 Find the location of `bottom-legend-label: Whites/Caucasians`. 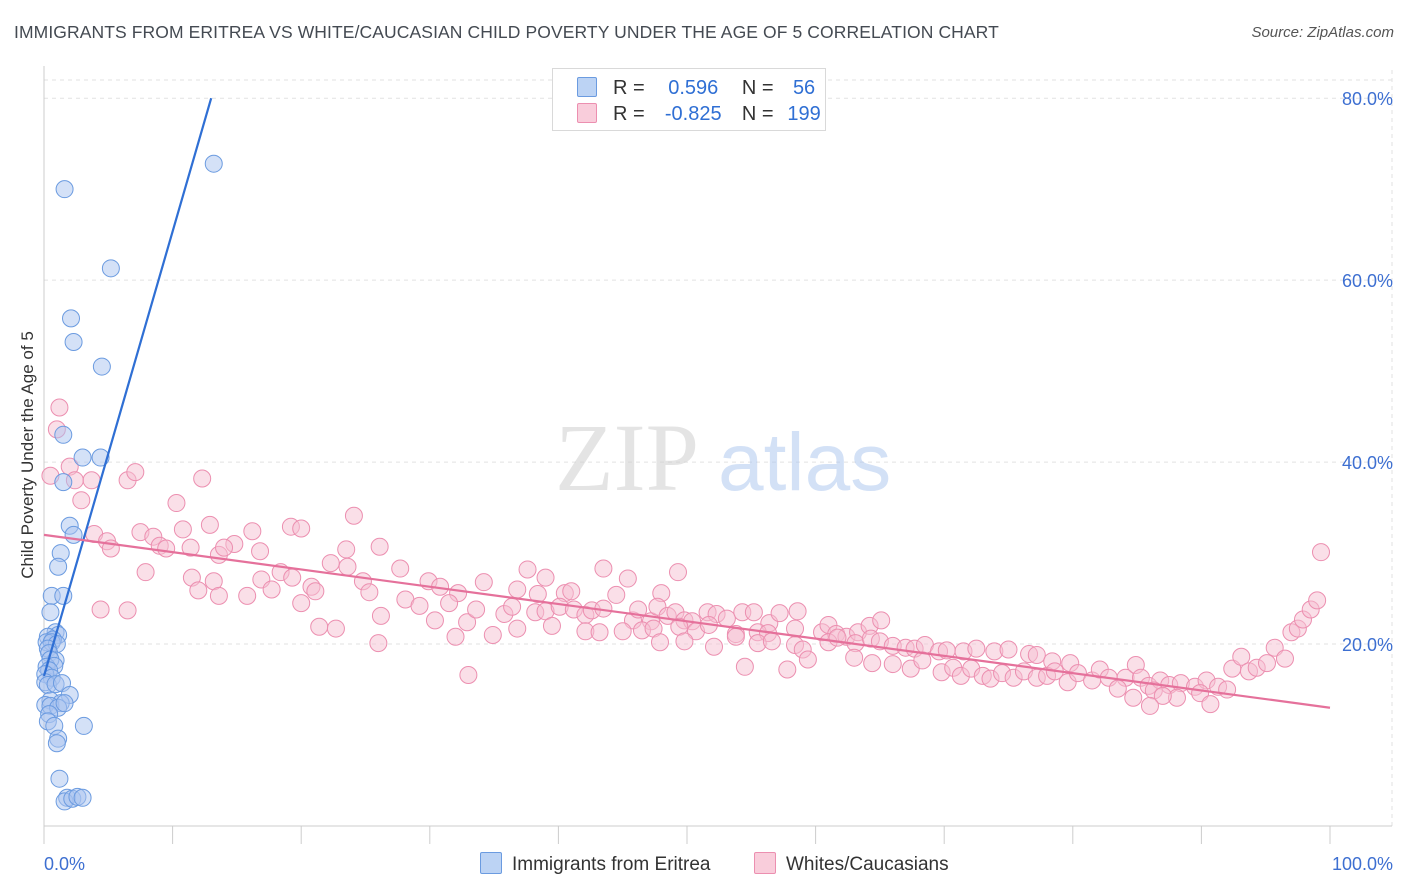

bottom-legend-label: Whites/Caucasians is located at coordinates (867, 864).